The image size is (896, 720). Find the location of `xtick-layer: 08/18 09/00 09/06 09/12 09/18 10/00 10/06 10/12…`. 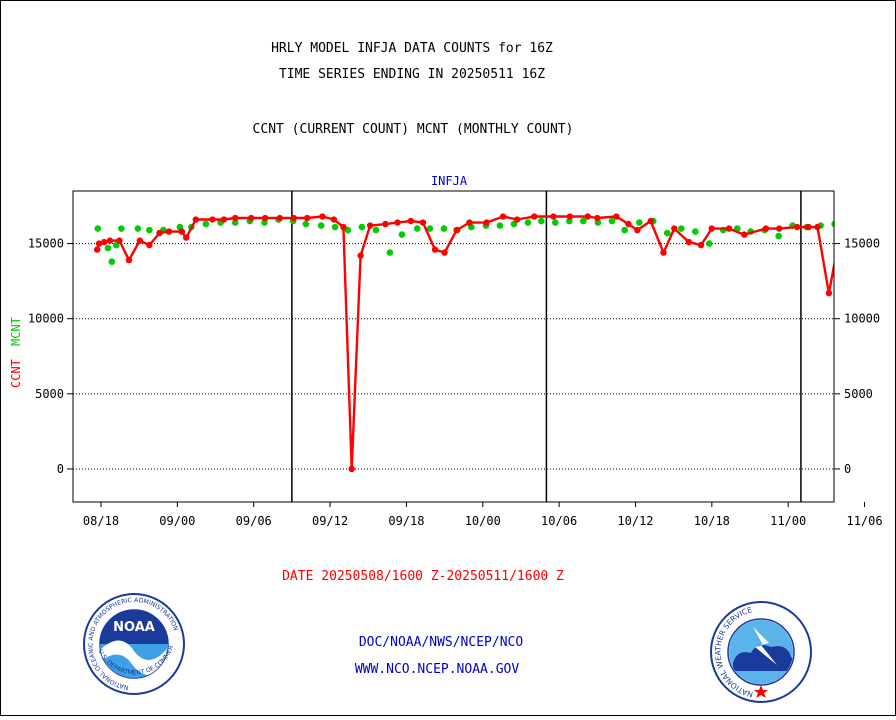

xtick-layer: 08/18 09/00 09/06 09/12 09/18 10/00 10/06 10/12… is located at coordinates (483, 515).